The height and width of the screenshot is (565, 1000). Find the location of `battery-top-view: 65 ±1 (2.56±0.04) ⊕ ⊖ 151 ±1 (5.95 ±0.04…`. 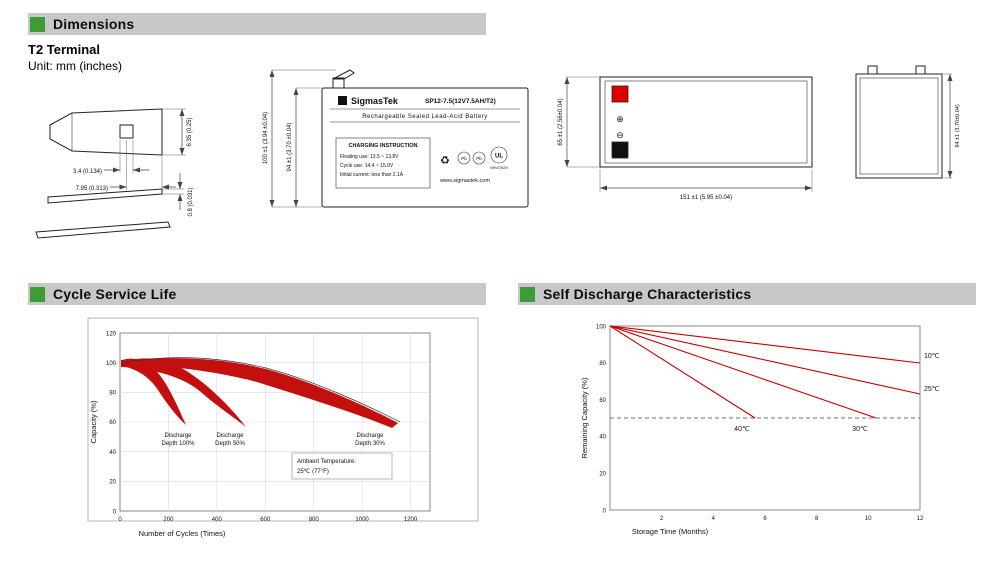

battery-top-view: 65 ±1 (2.56±0.04) ⊕ ⊖ 151 ±1 (5.95 ±0.04… is located at coordinates (685, 138).